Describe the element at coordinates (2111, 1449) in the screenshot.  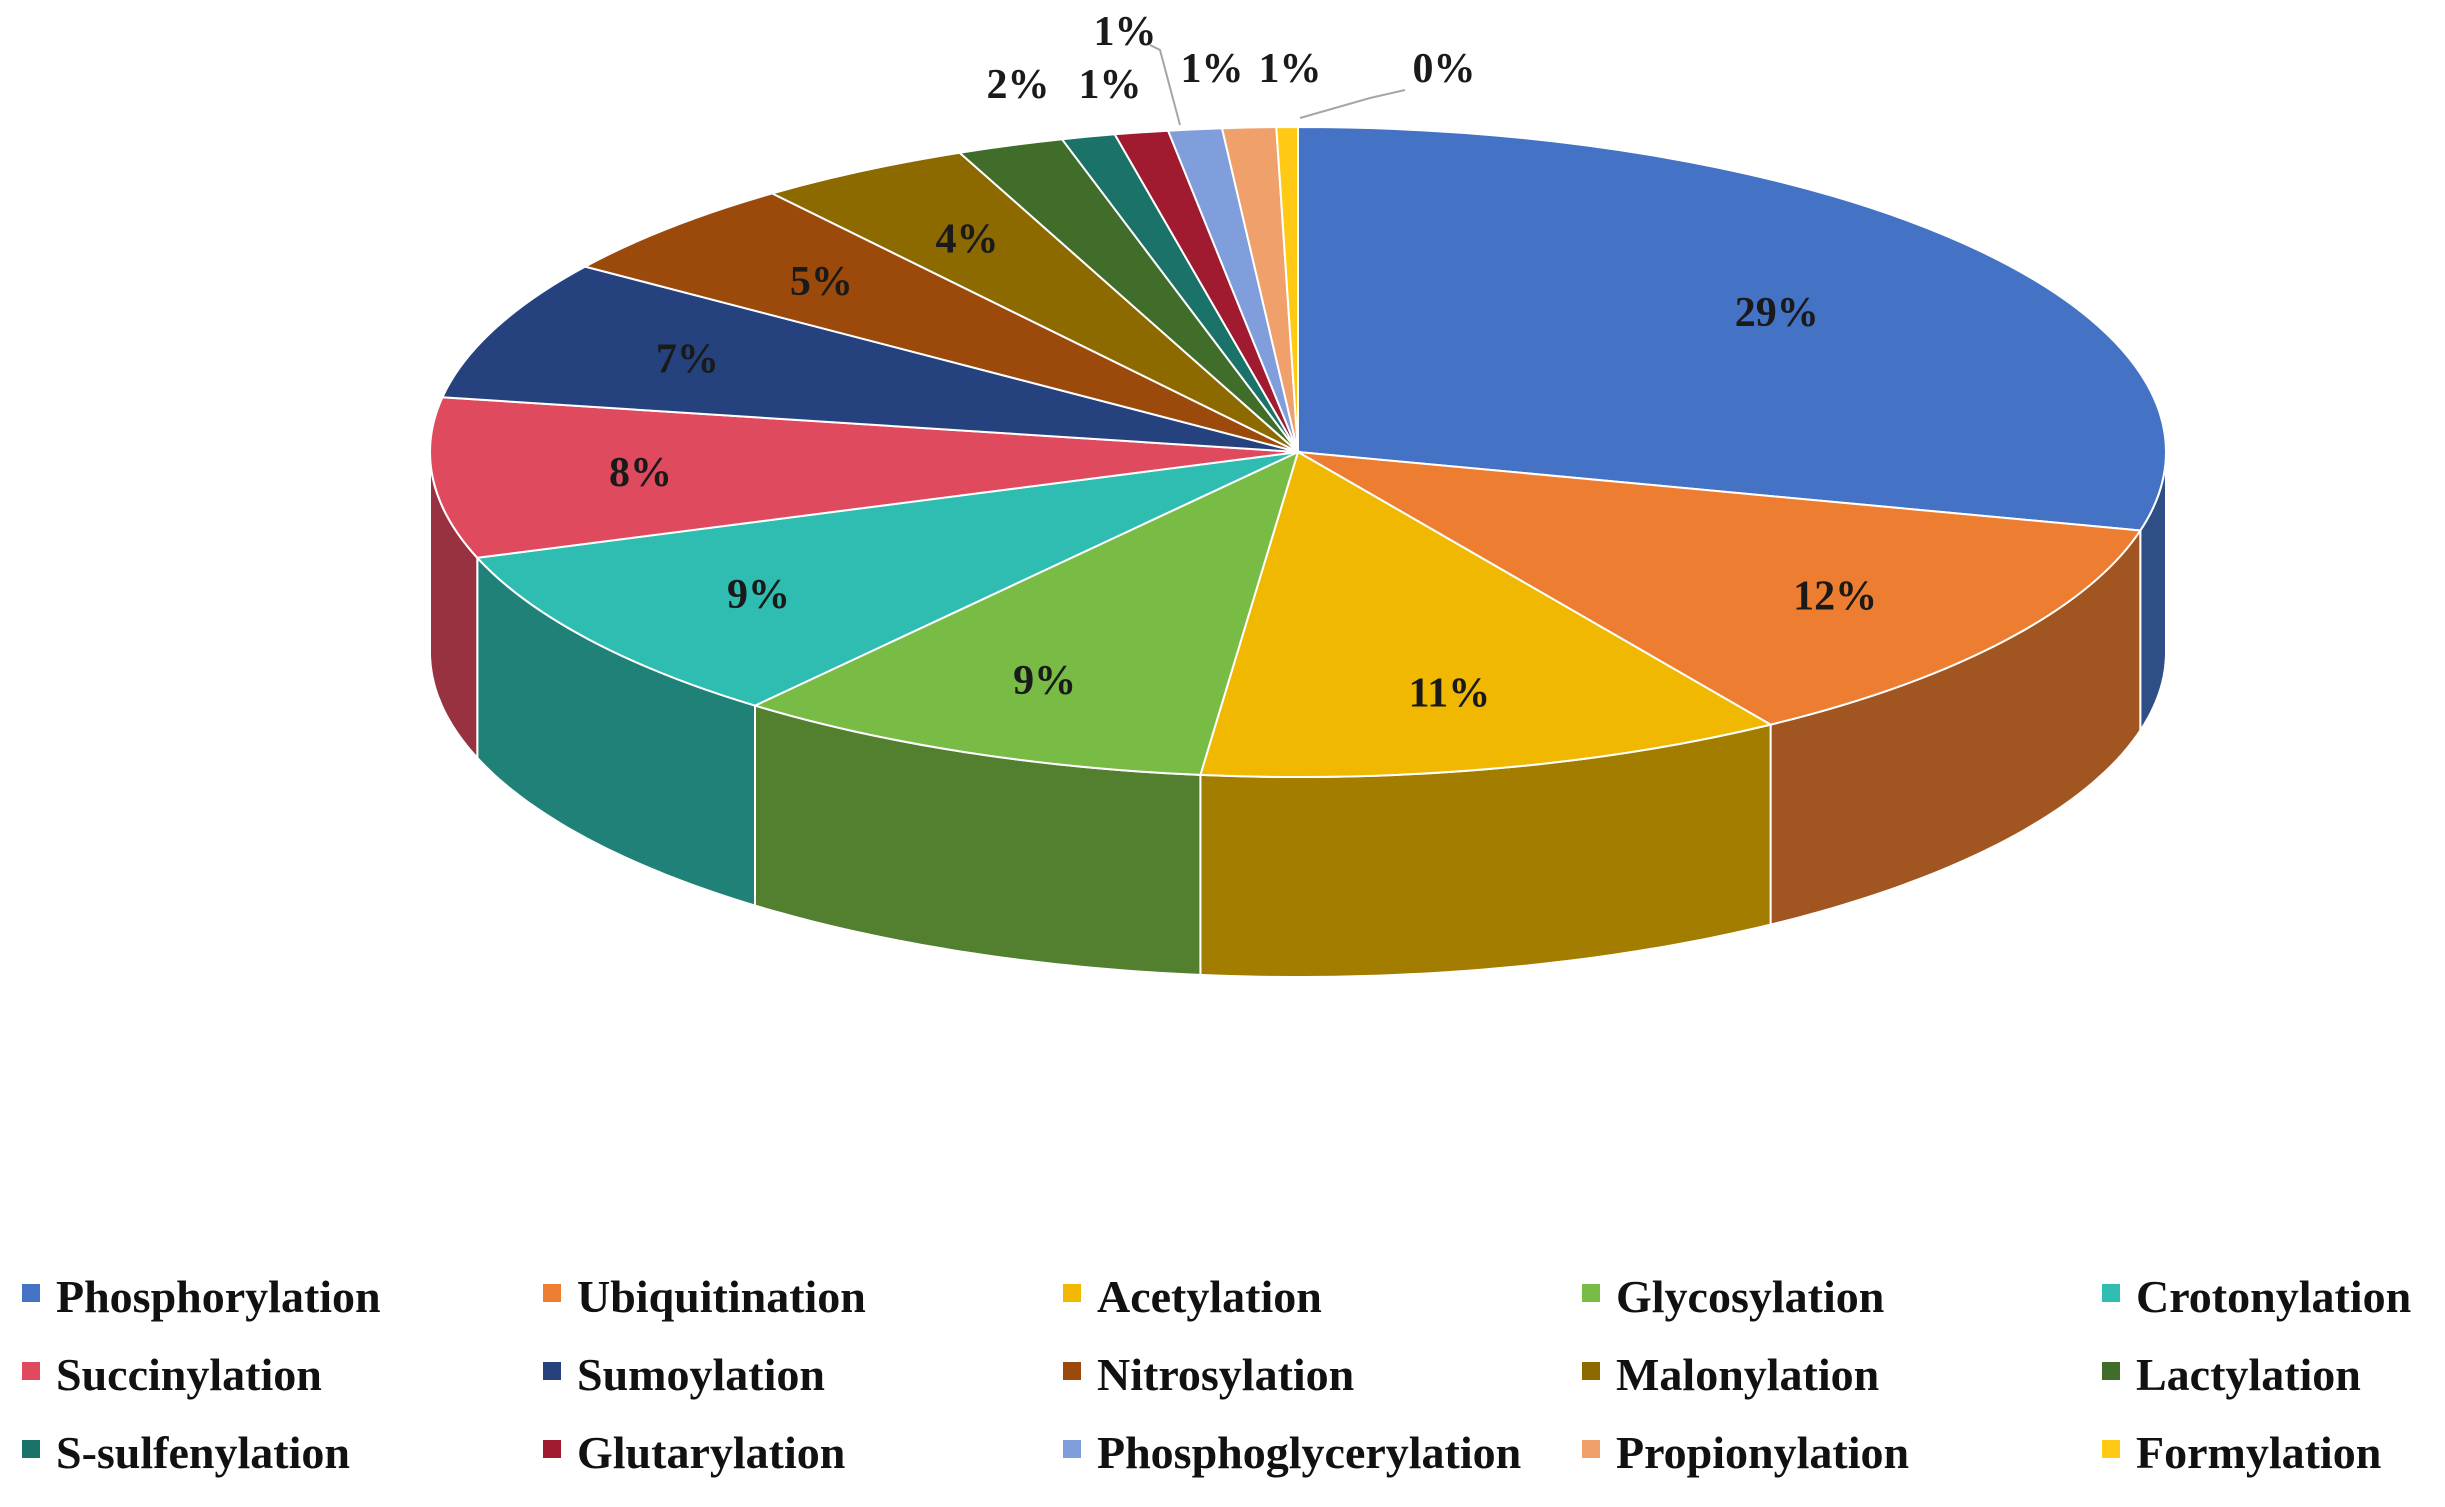
I see `legend-swatch-formylation` at that location.